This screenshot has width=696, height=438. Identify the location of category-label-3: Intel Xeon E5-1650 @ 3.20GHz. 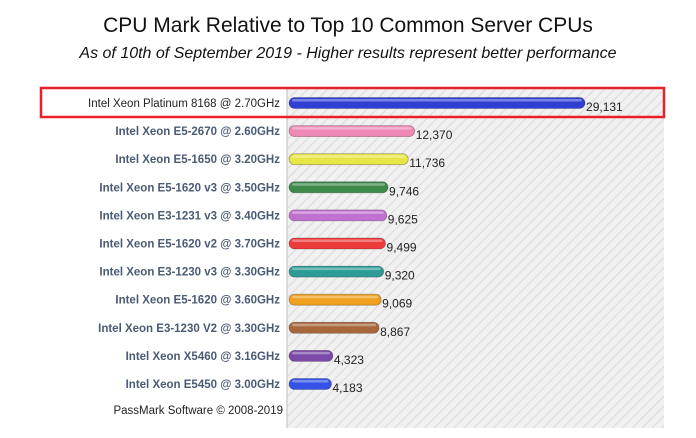
(197, 160).